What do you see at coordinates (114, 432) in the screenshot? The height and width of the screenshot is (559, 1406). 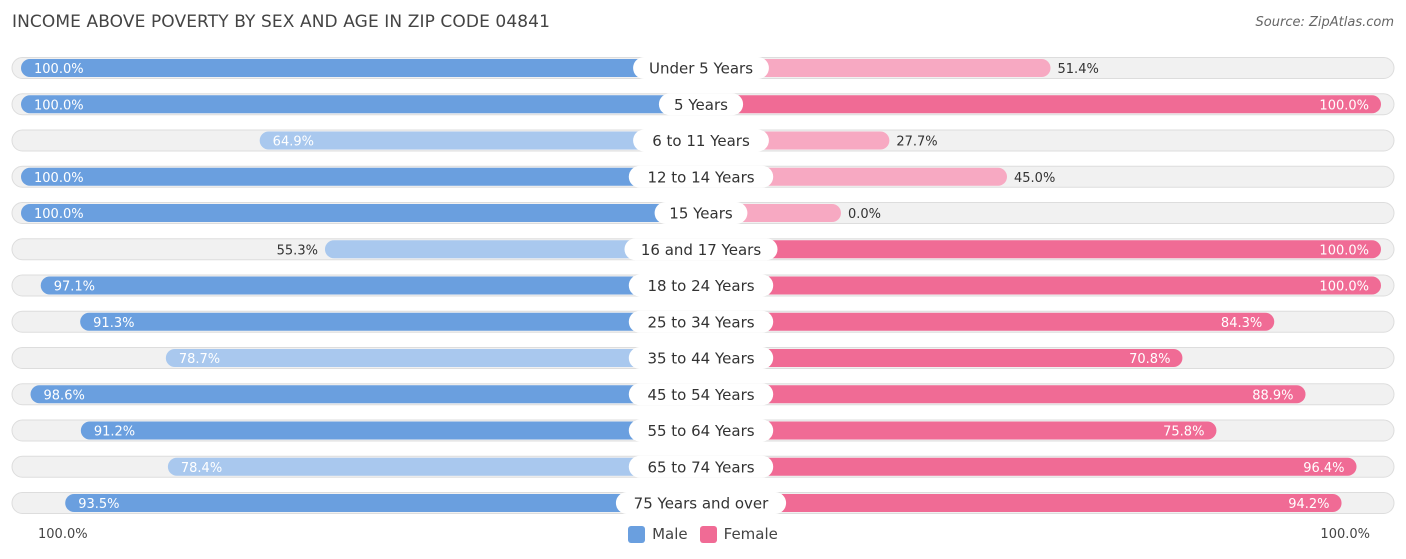 I see `value-label-male-55-to-64-years: 91.2%` at bounding box center [114, 432].